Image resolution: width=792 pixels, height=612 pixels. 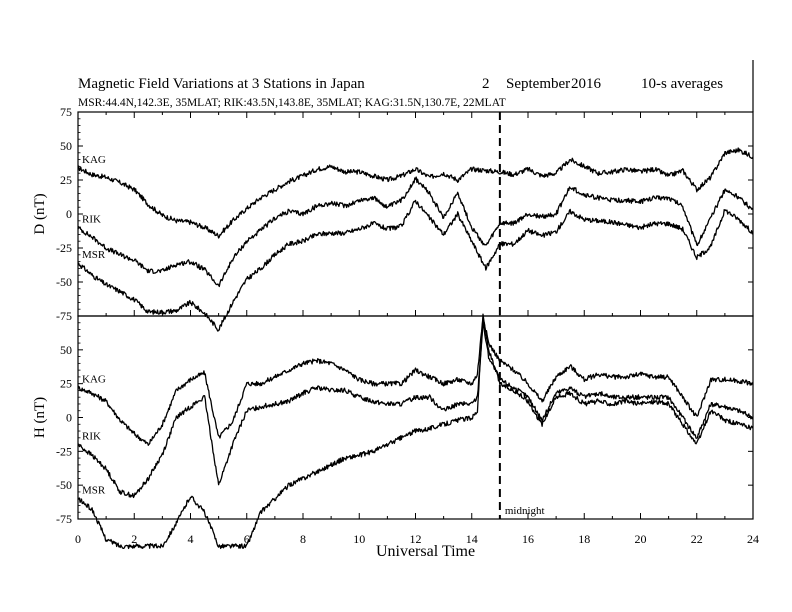 I want to click on x-tick-label: 18, so click(x=584, y=539).